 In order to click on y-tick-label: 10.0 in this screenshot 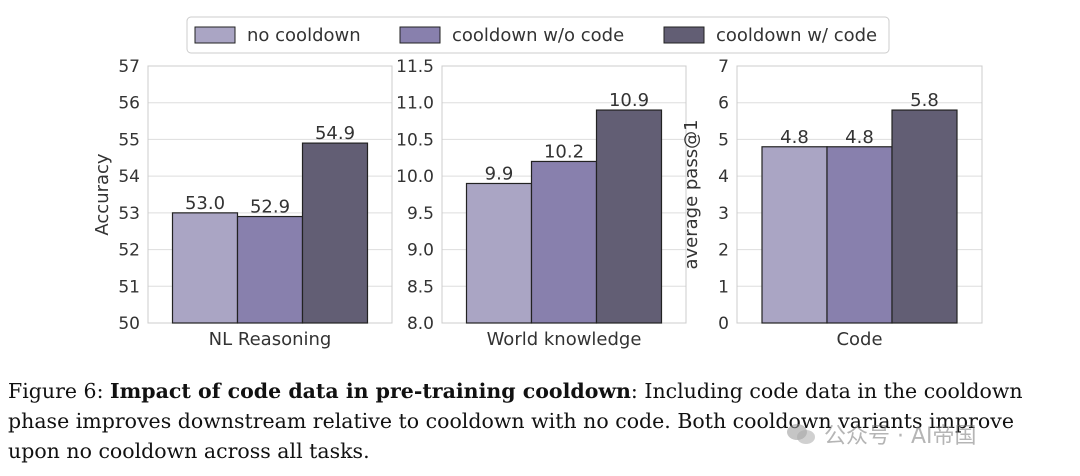, I will do `click(415, 177)`.